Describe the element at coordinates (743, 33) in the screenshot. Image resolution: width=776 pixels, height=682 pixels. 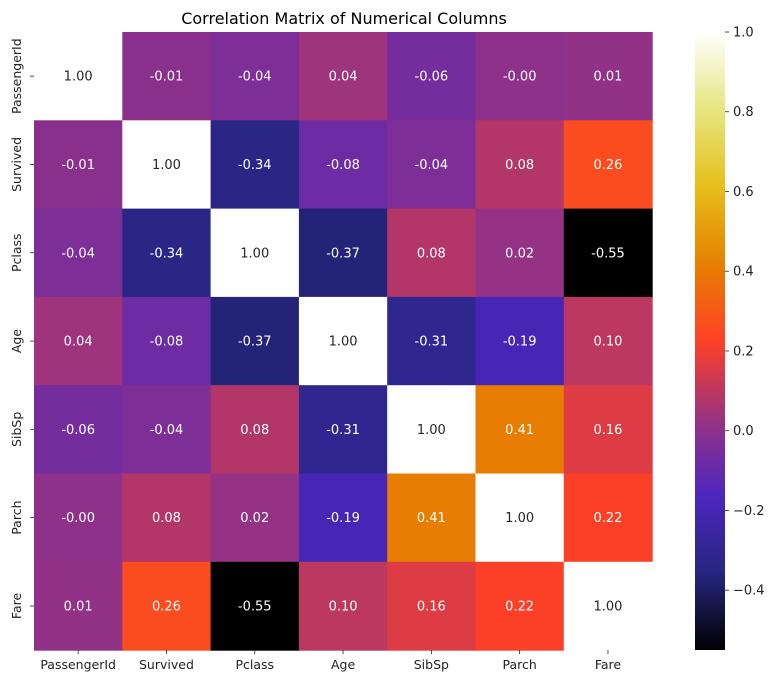
I see `colorbar-tick-label: 1.0` at that location.